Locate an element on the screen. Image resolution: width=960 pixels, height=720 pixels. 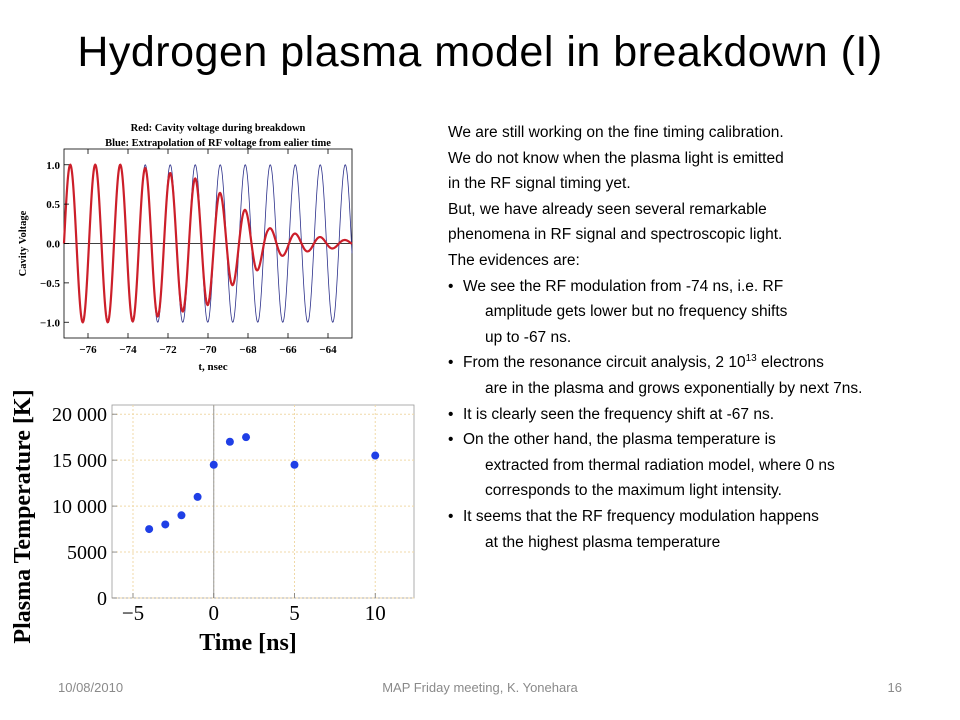
series-cavity-voltage-line is located at coordinates (207, 243).